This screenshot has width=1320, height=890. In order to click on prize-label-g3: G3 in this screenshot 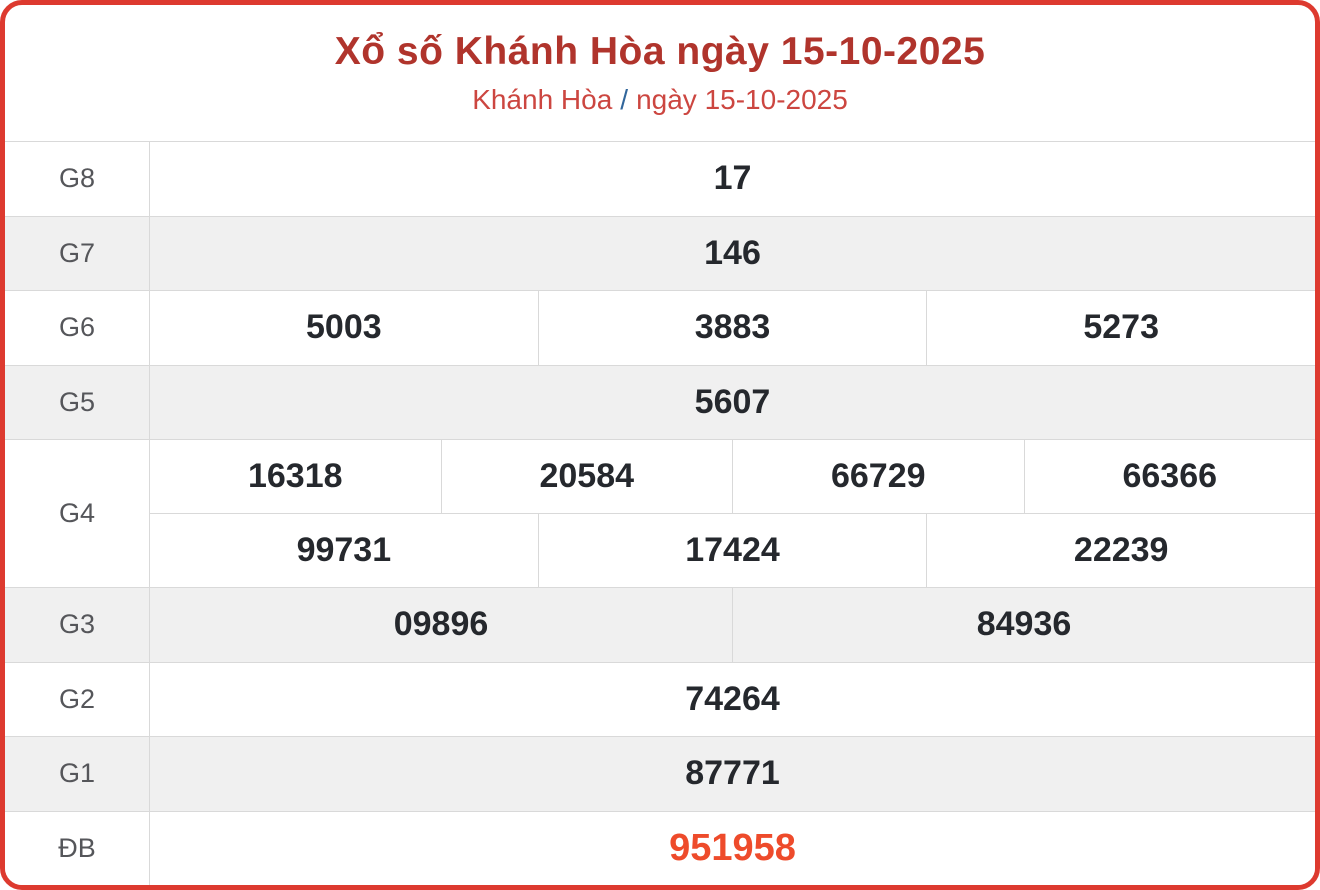, I will do `click(77, 625)`.